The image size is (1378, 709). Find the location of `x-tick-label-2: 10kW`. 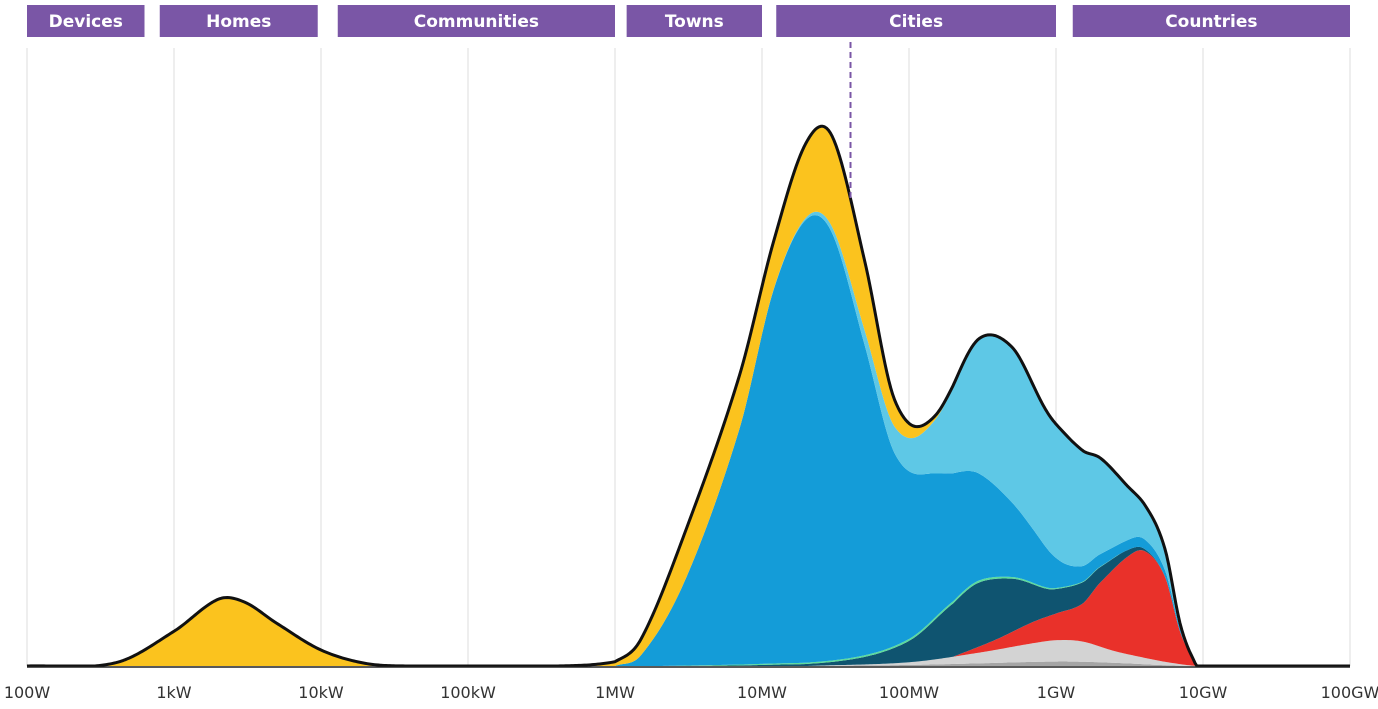

x-tick-label-2: 10kW is located at coordinates (321, 692).